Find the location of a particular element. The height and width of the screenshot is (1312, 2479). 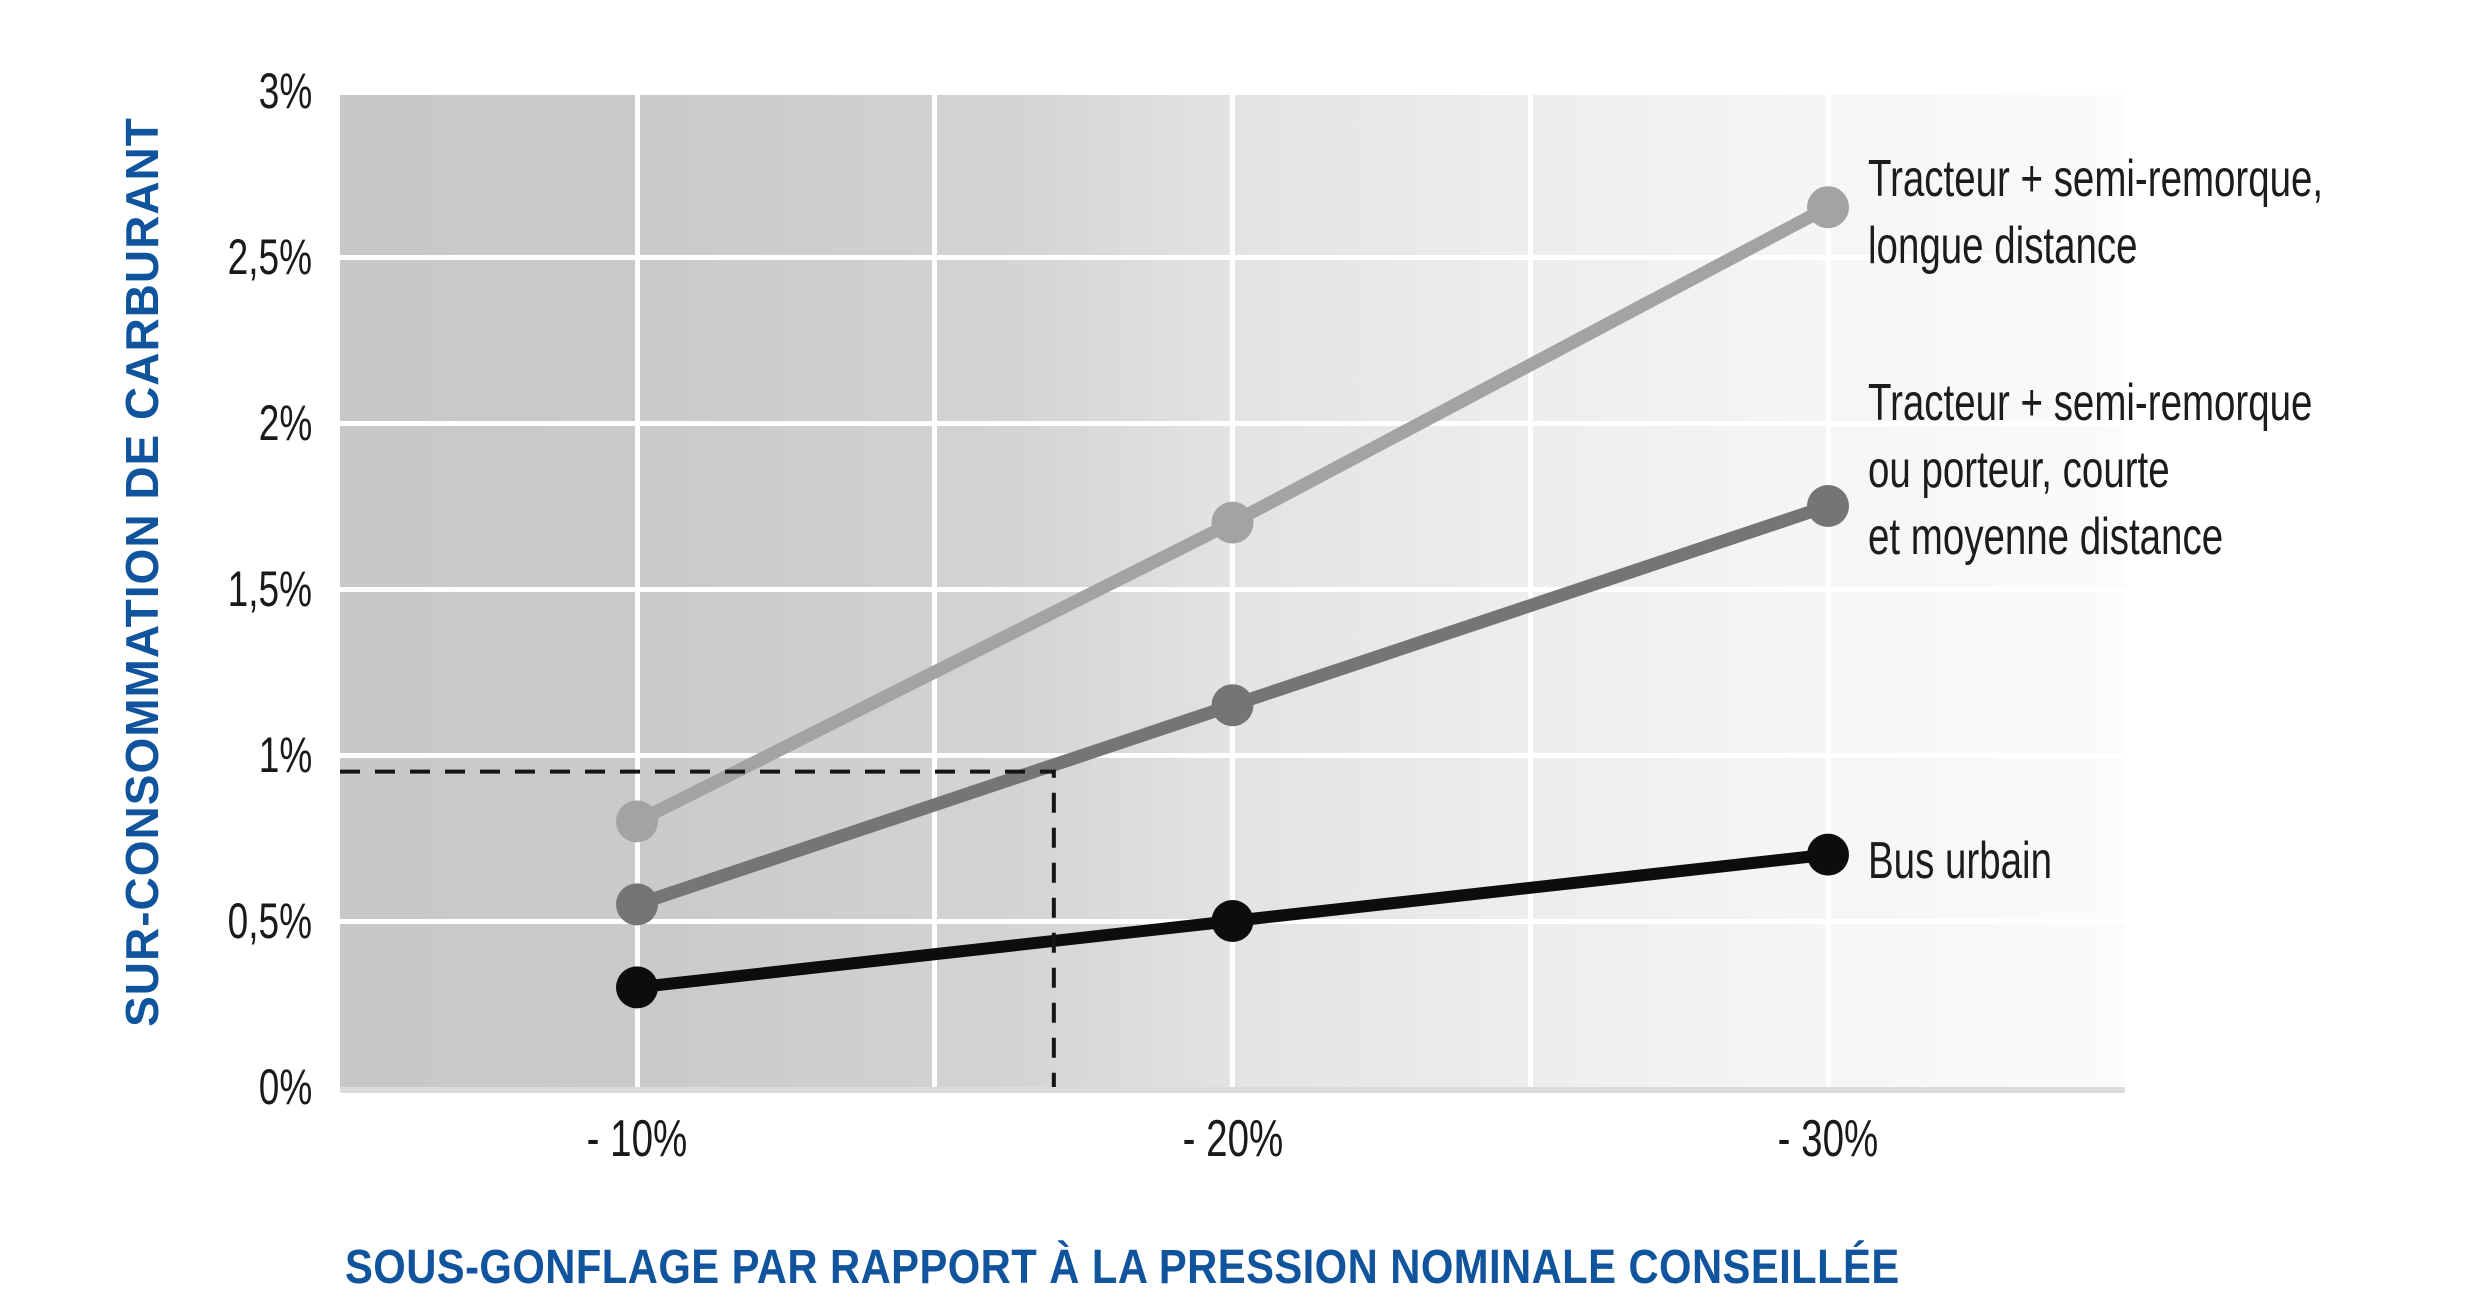

y-tick-text: 1% is located at coordinates (285, 755).